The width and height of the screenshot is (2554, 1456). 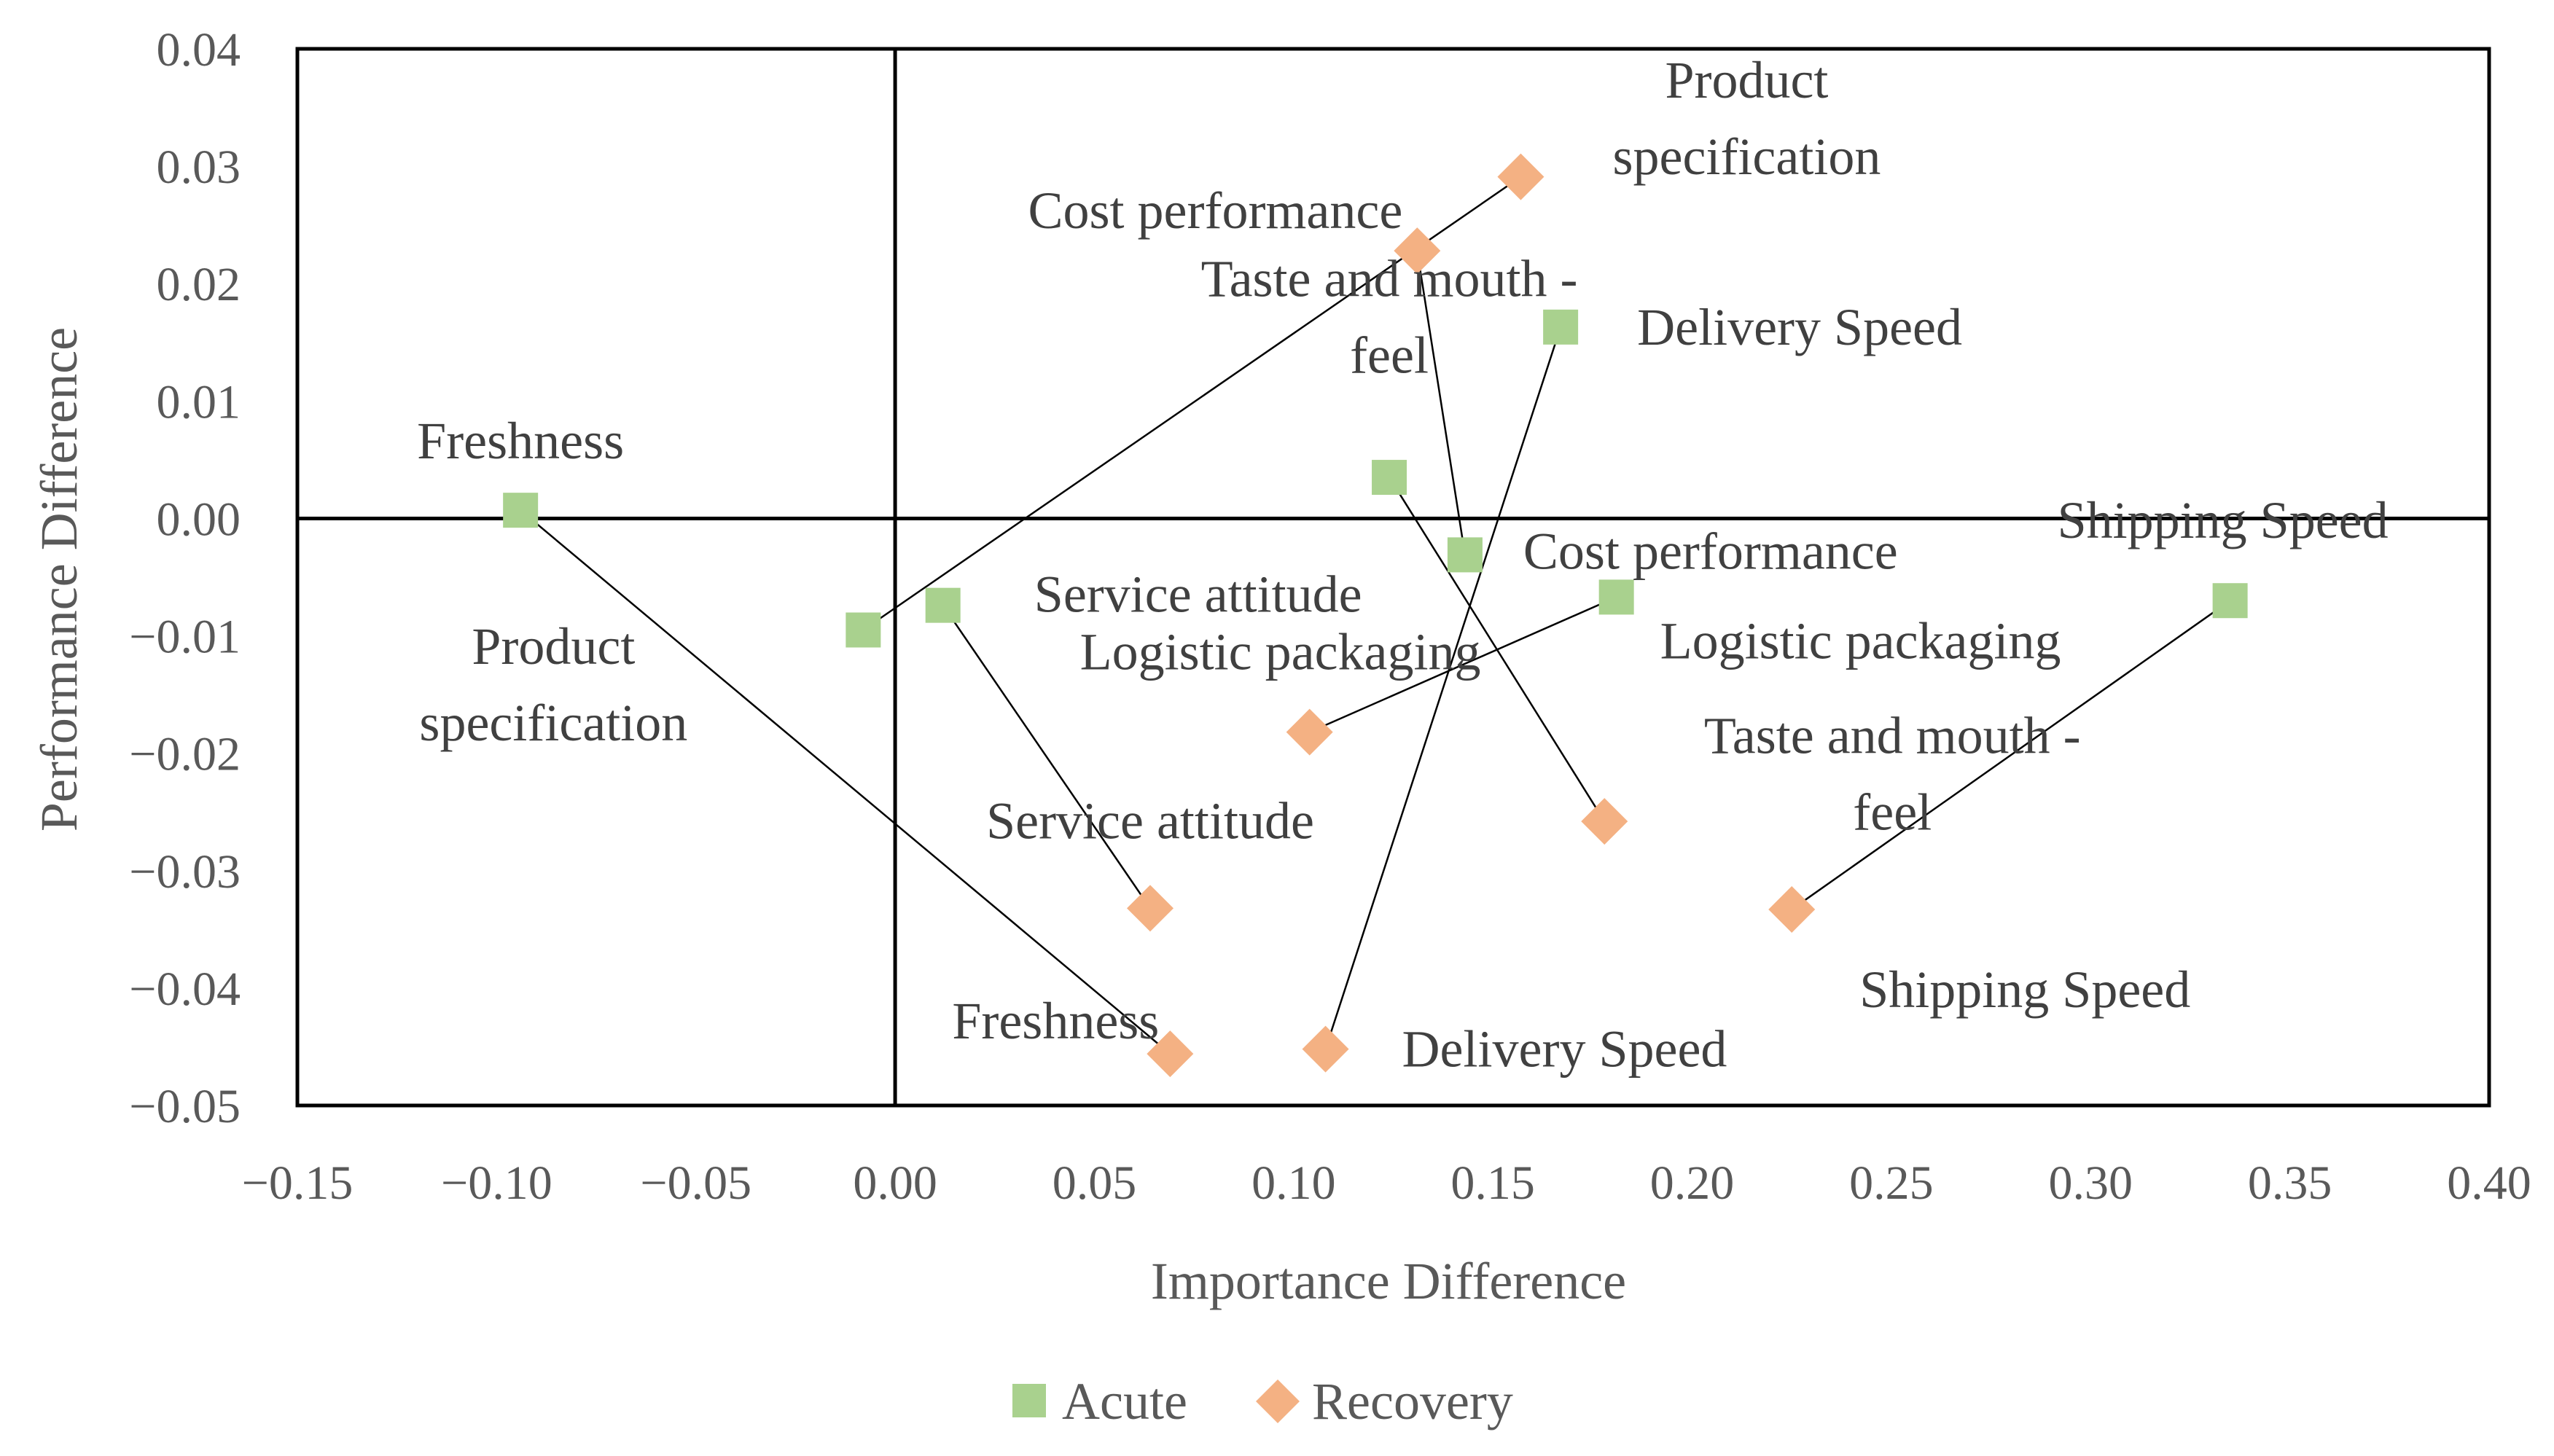 I want to click on x-tick-label: 0.30, so click(x=2091, y=1183).